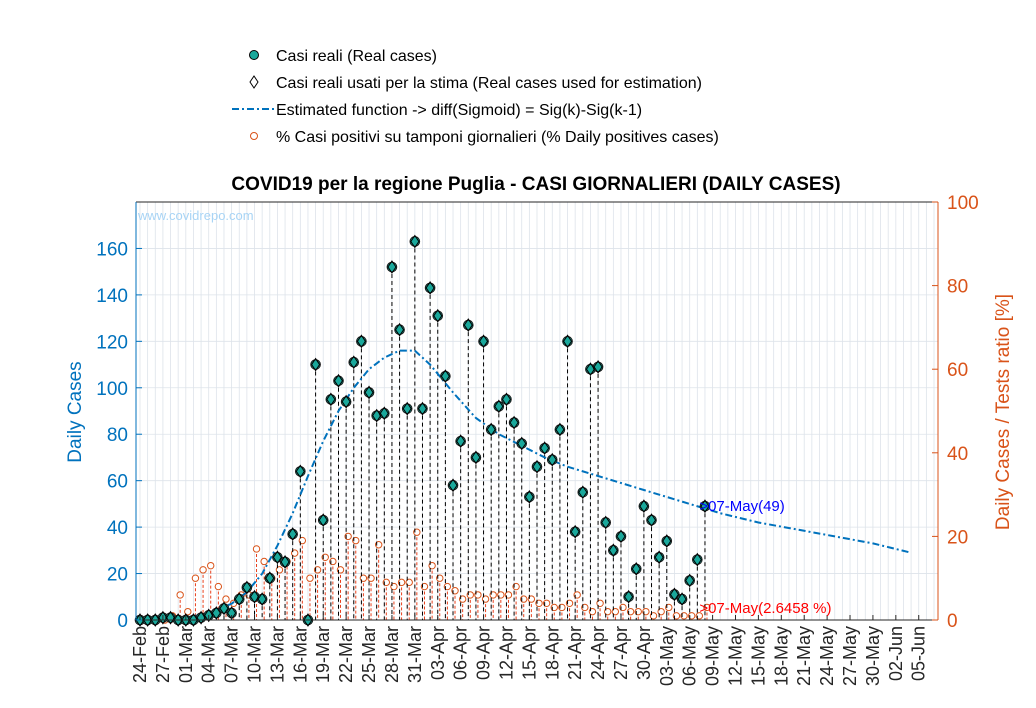 This screenshot has width=1036, height=708. Describe the element at coordinates (195, 215) in the screenshot. I see `watermark: www.covidrepo.com` at that location.